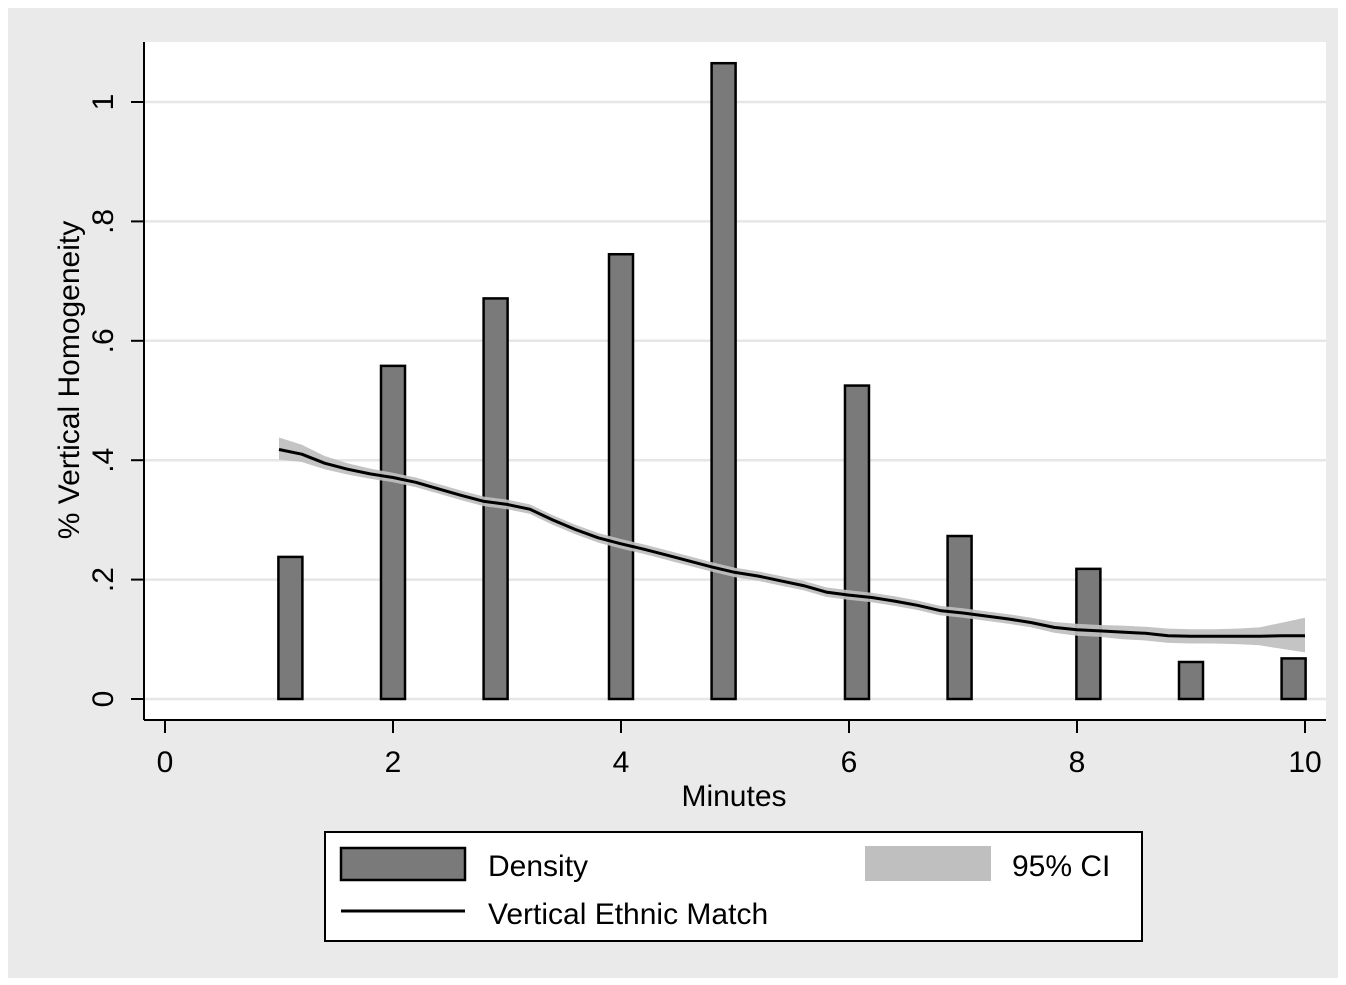  Describe the element at coordinates (393, 762) in the screenshot. I see `x-tick-label: 2` at that location.